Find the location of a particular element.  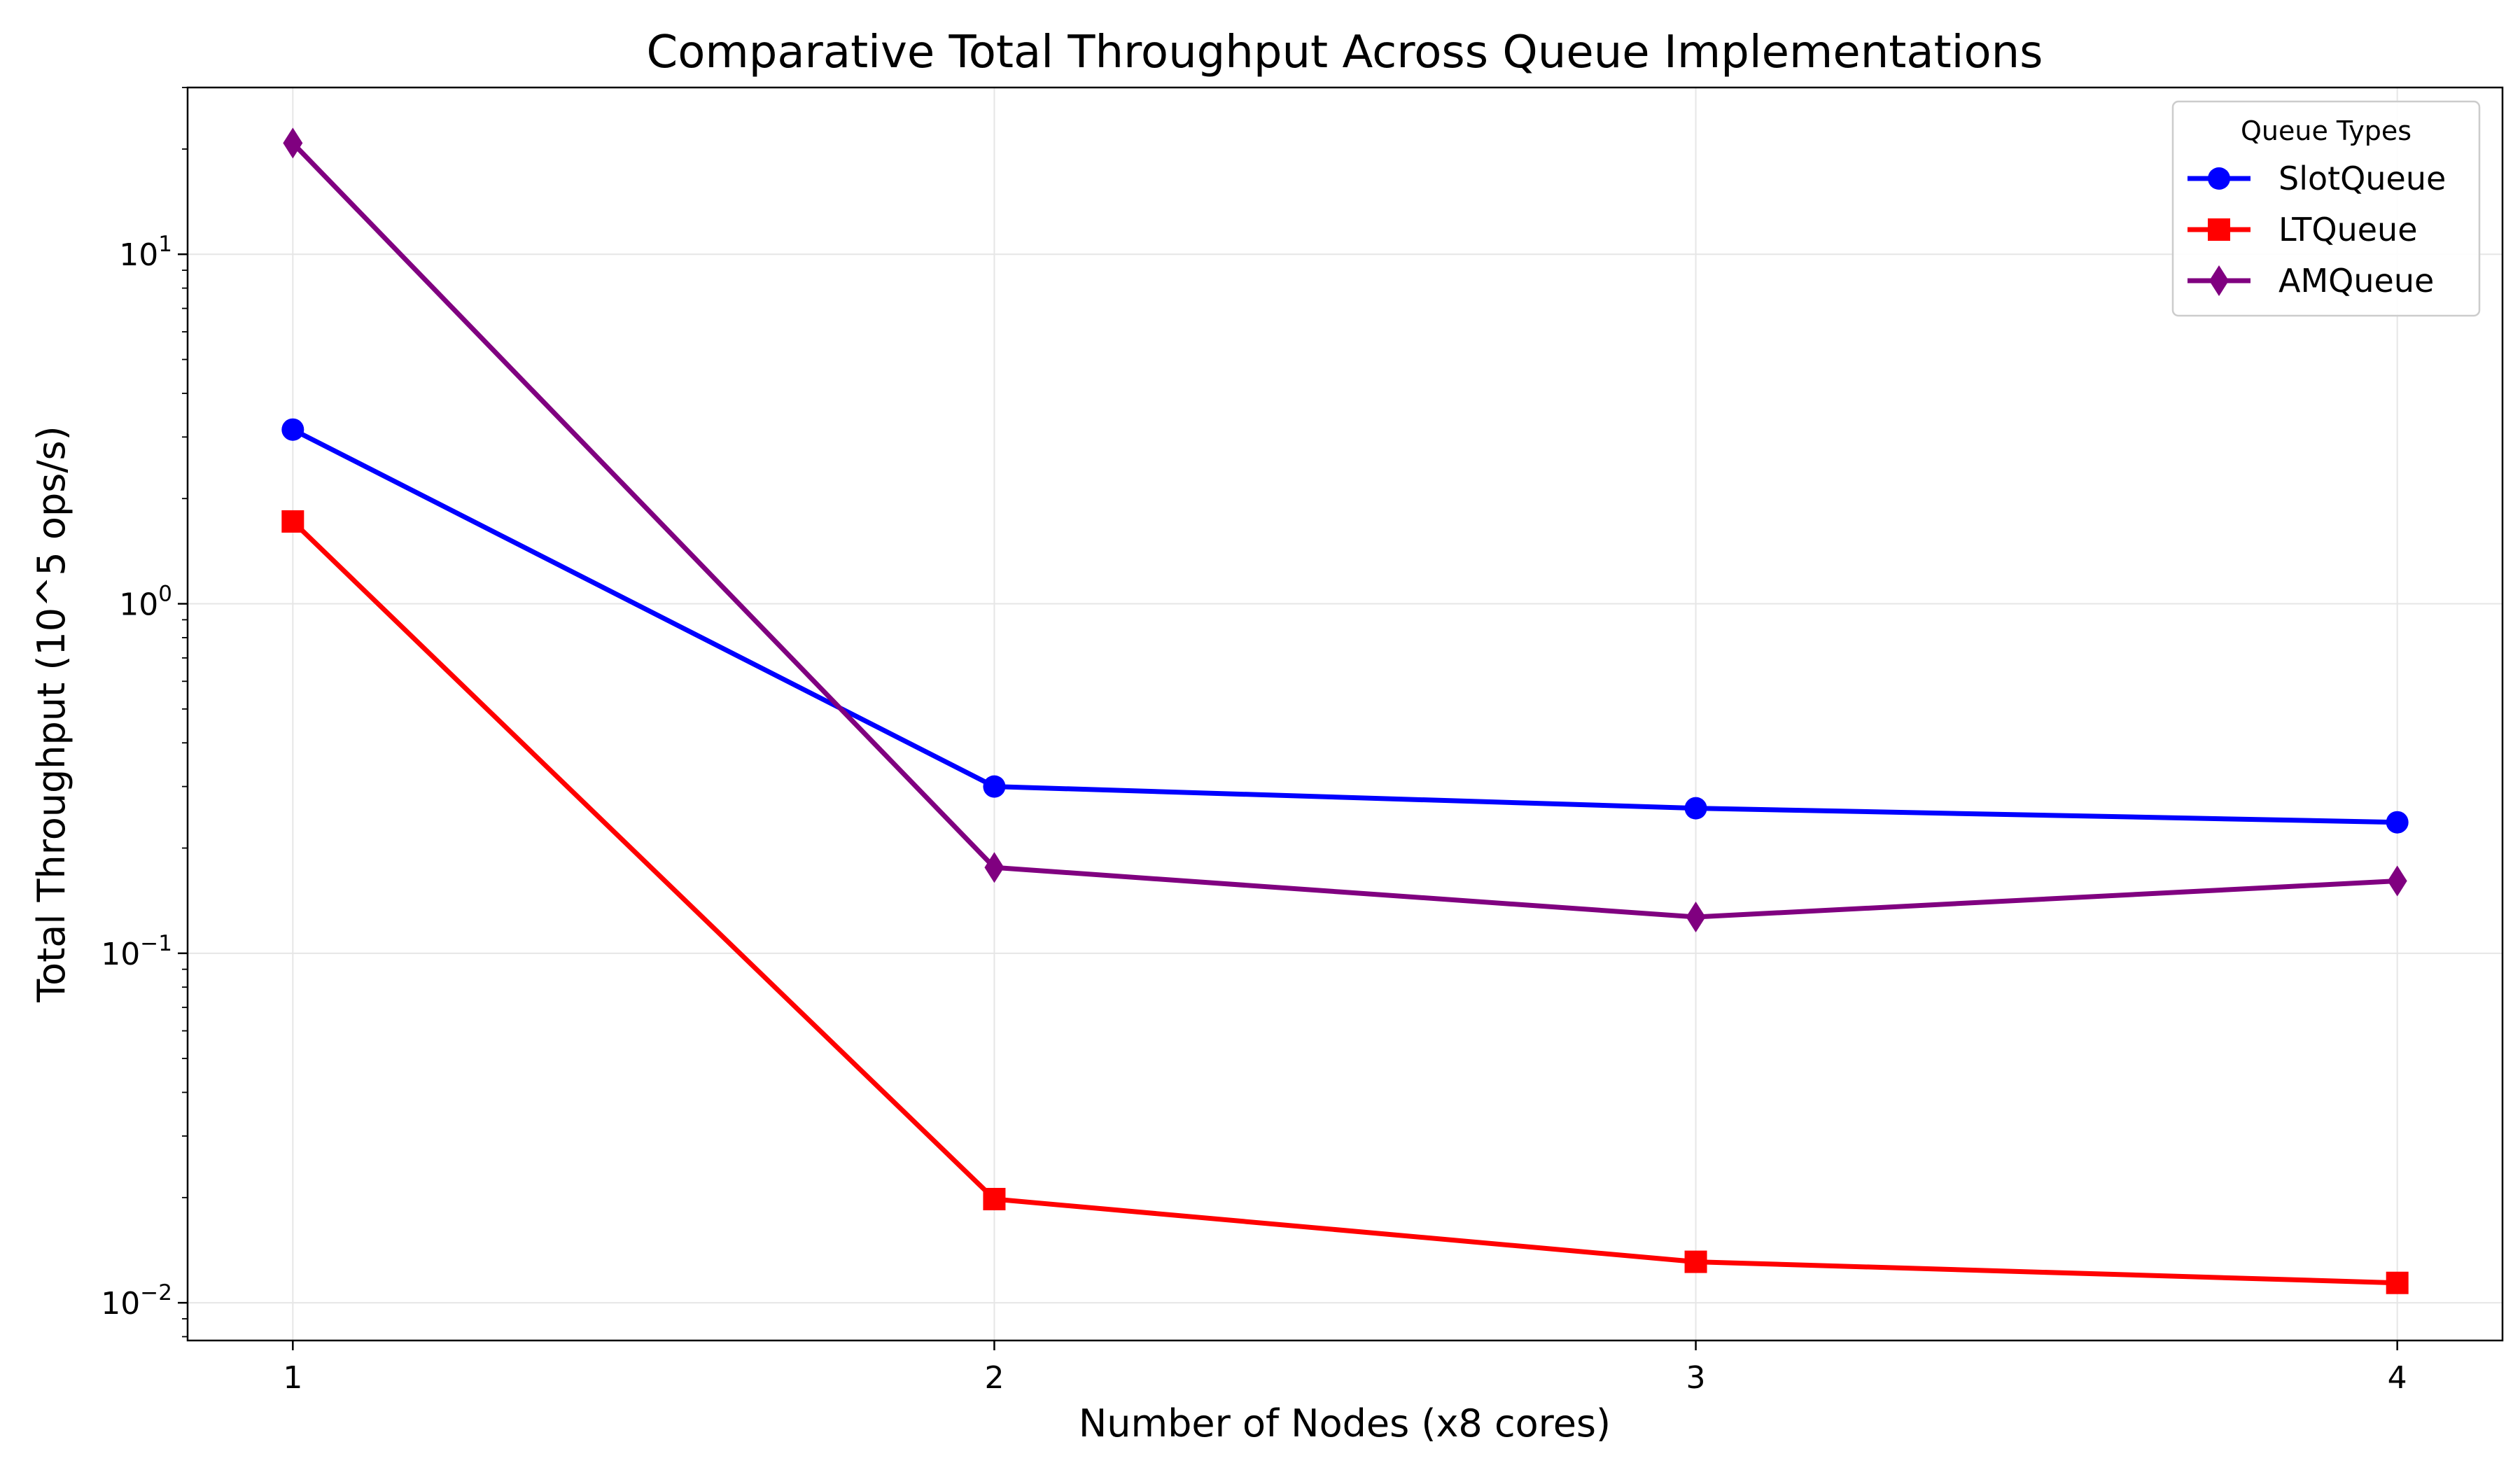

y-tick-label: 10⁰ is located at coordinates (145, 602).